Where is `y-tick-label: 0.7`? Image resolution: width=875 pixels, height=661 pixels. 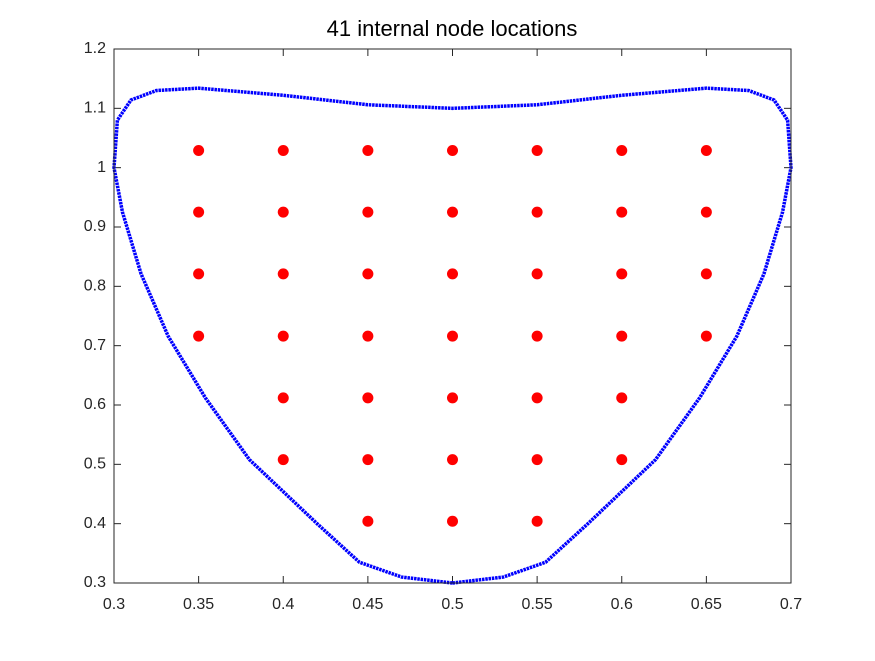 y-tick-label: 0.7 is located at coordinates (95, 345).